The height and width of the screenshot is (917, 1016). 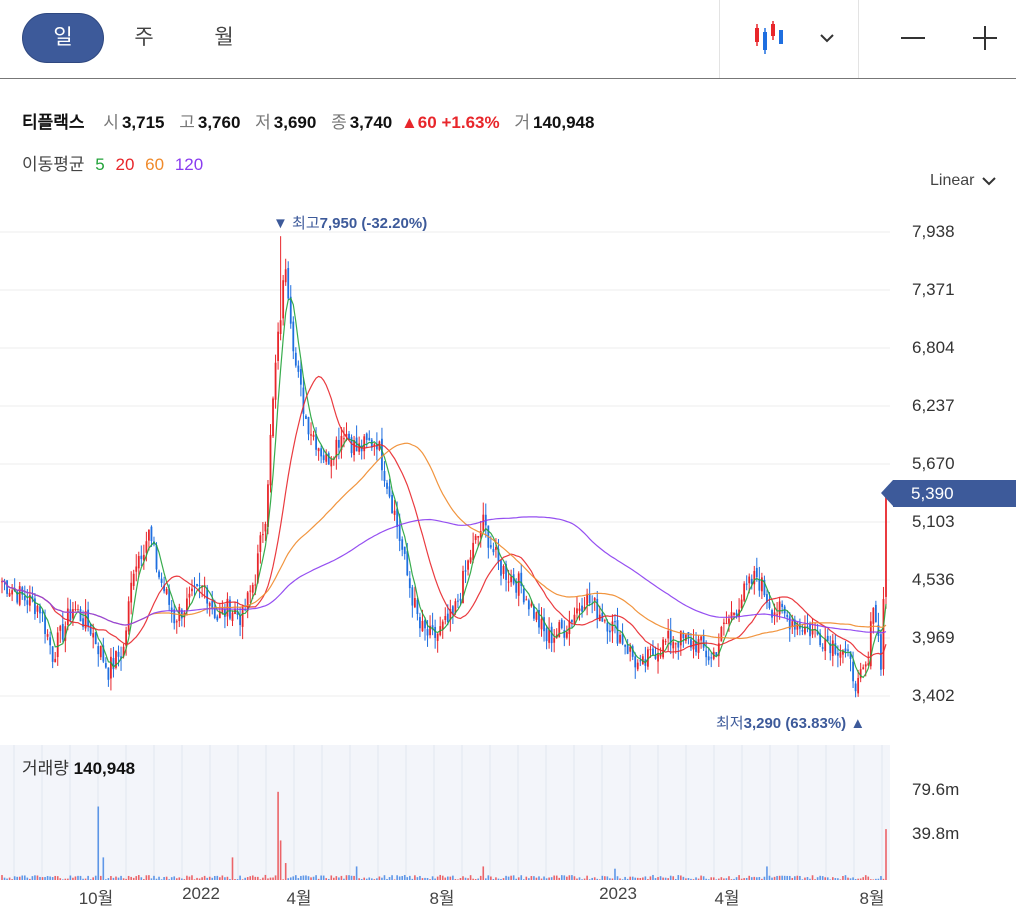 What do you see at coordinates (827, 38) in the screenshot?
I see `chart-type-dropdown` at bounding box center [827, 38].